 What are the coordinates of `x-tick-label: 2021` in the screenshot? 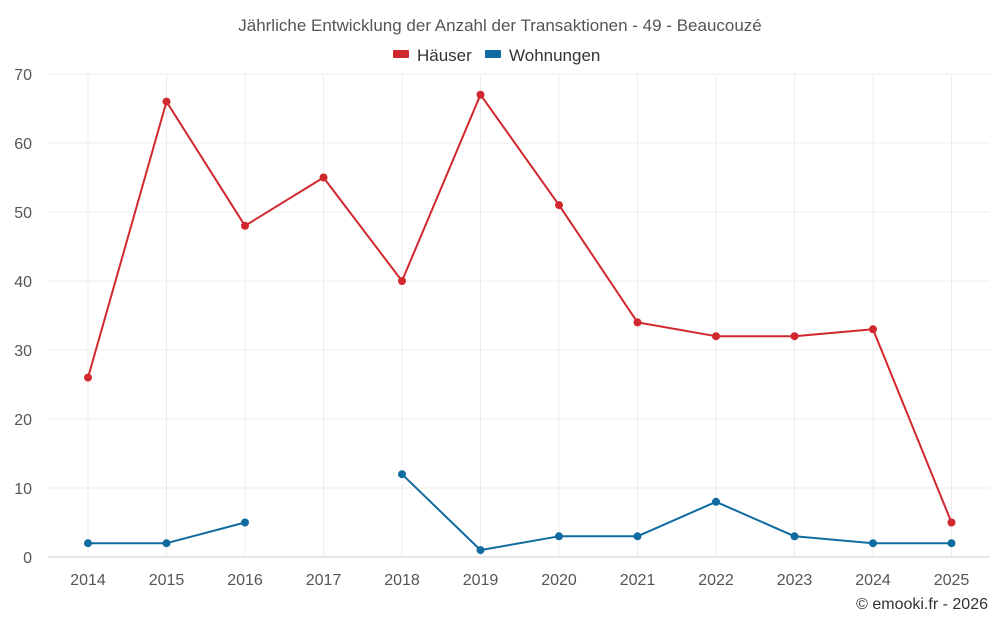 It's located at (638, 580).